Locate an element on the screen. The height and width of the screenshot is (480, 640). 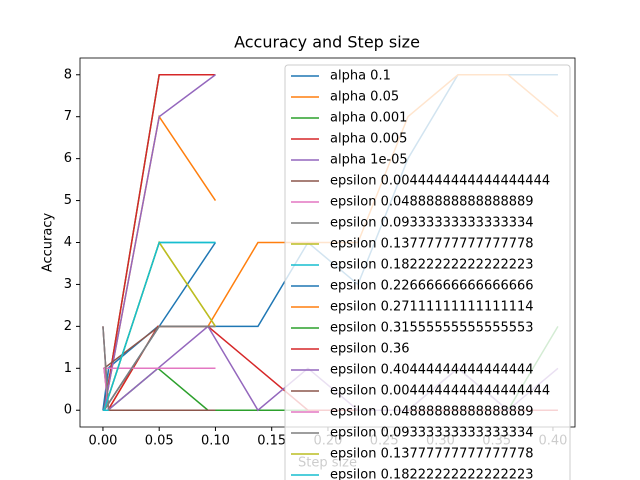
x-tick-label: 0.10 is located at coordinates (215, 441).